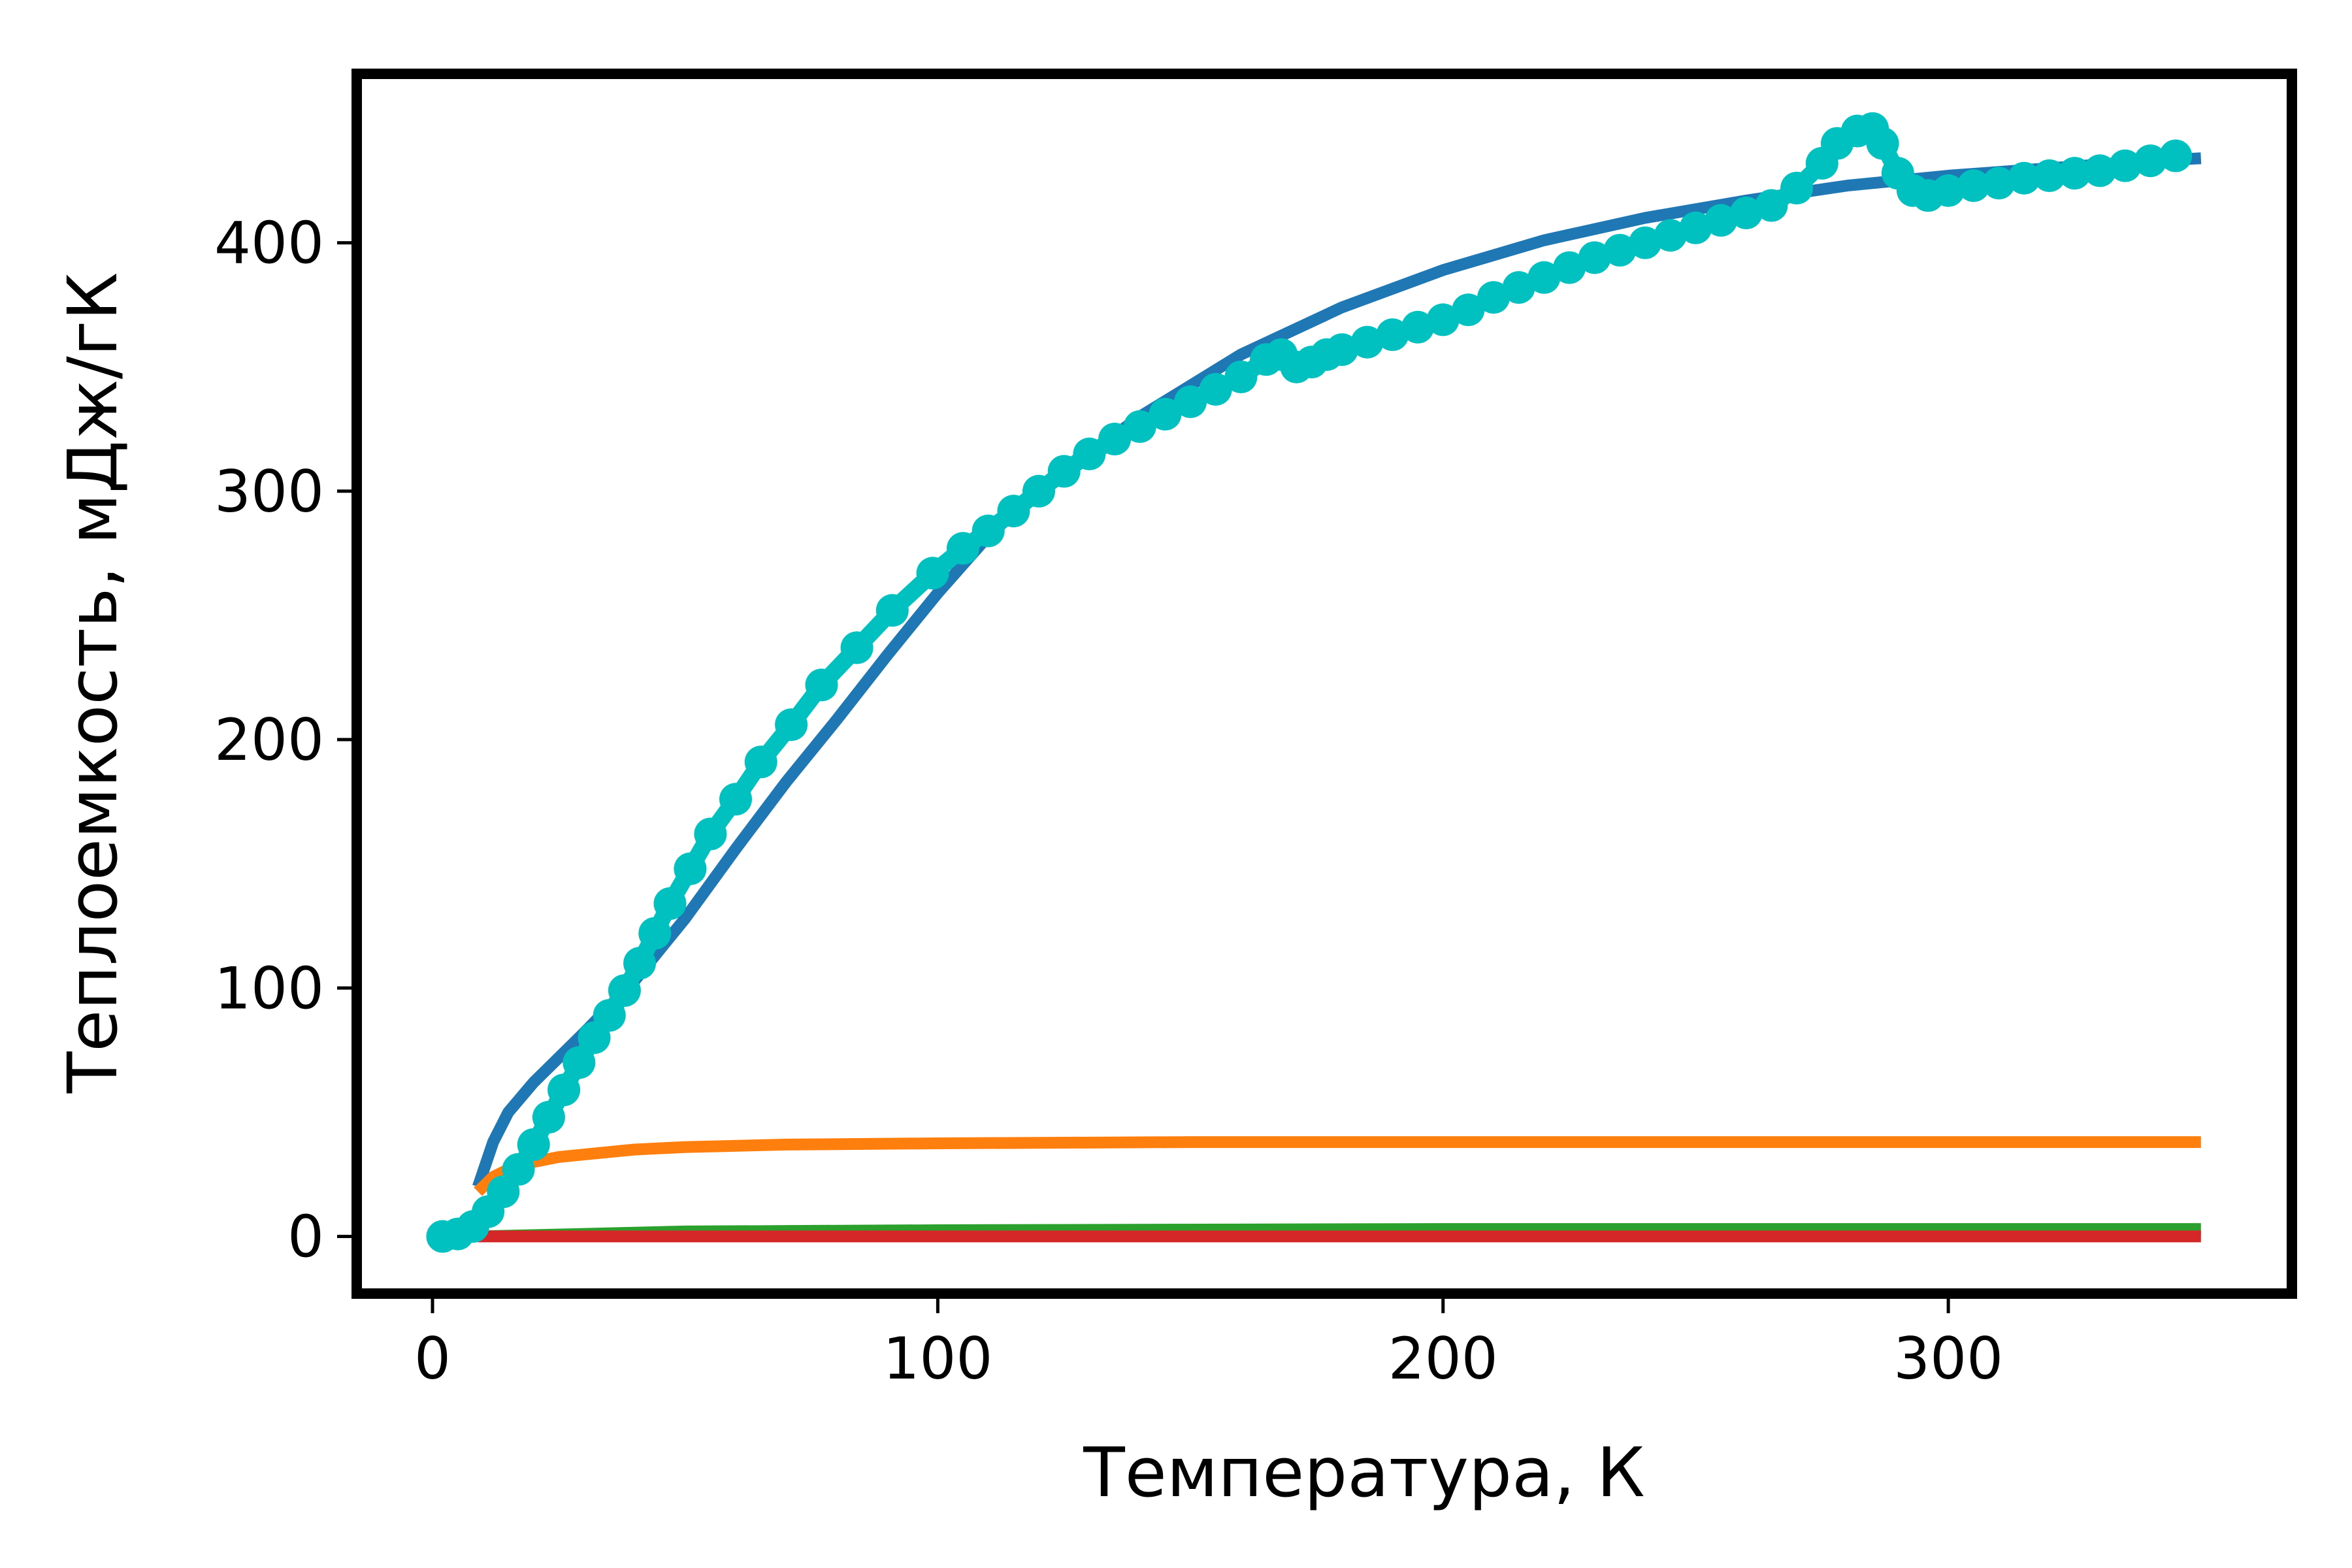  Describe the element at coordinates (269, 491) in the screenshot. I see `y-tick-label: 300` at that location.